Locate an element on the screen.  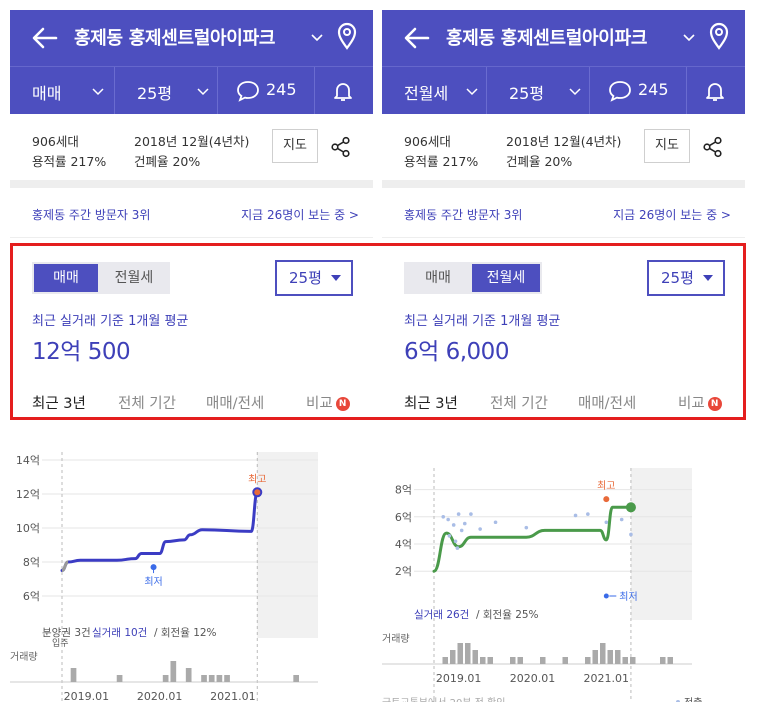
volume-label: 거래량 is located at coordinates (396, 639).